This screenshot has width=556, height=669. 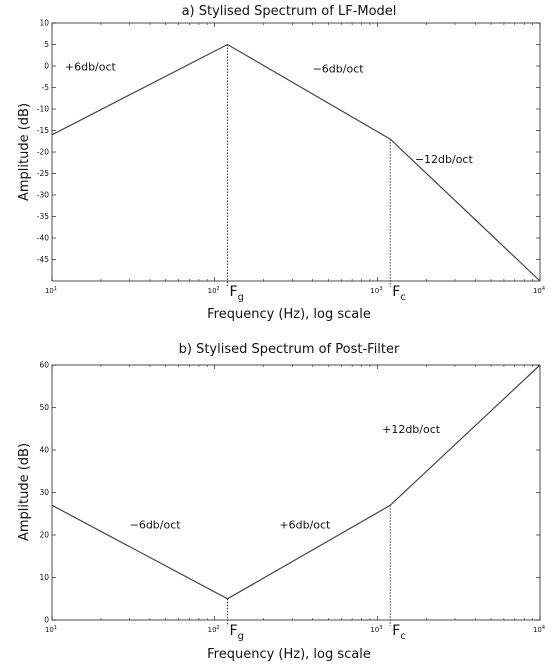 What do you see at coordinates (43, 259) in the screenshot?
I see `chart-a-y-tick-label: -45` at bounding box center [43, 259].